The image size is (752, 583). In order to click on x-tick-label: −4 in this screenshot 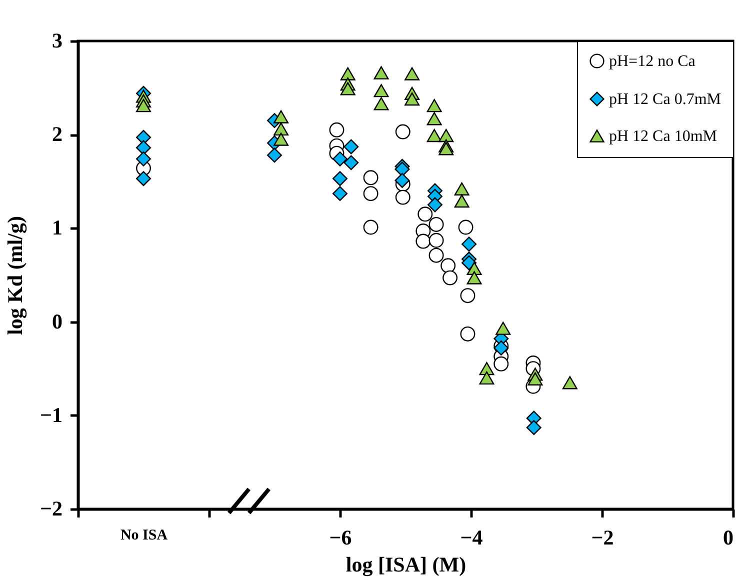, I will do `click(472, 538)`.